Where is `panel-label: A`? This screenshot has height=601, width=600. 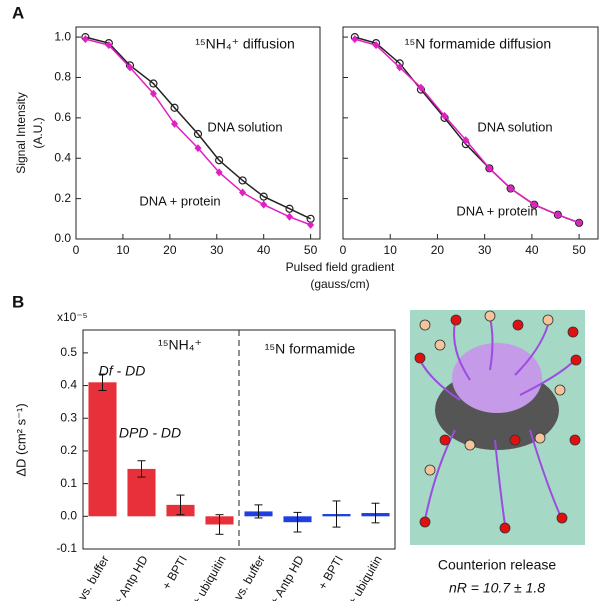
panel-label: A is located at coordinates (18, 12).